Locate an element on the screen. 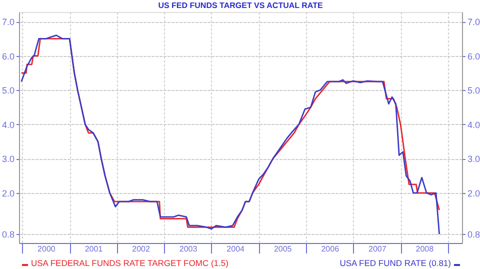  x-tick-label: 2001 is located at coordinates (94, 249).